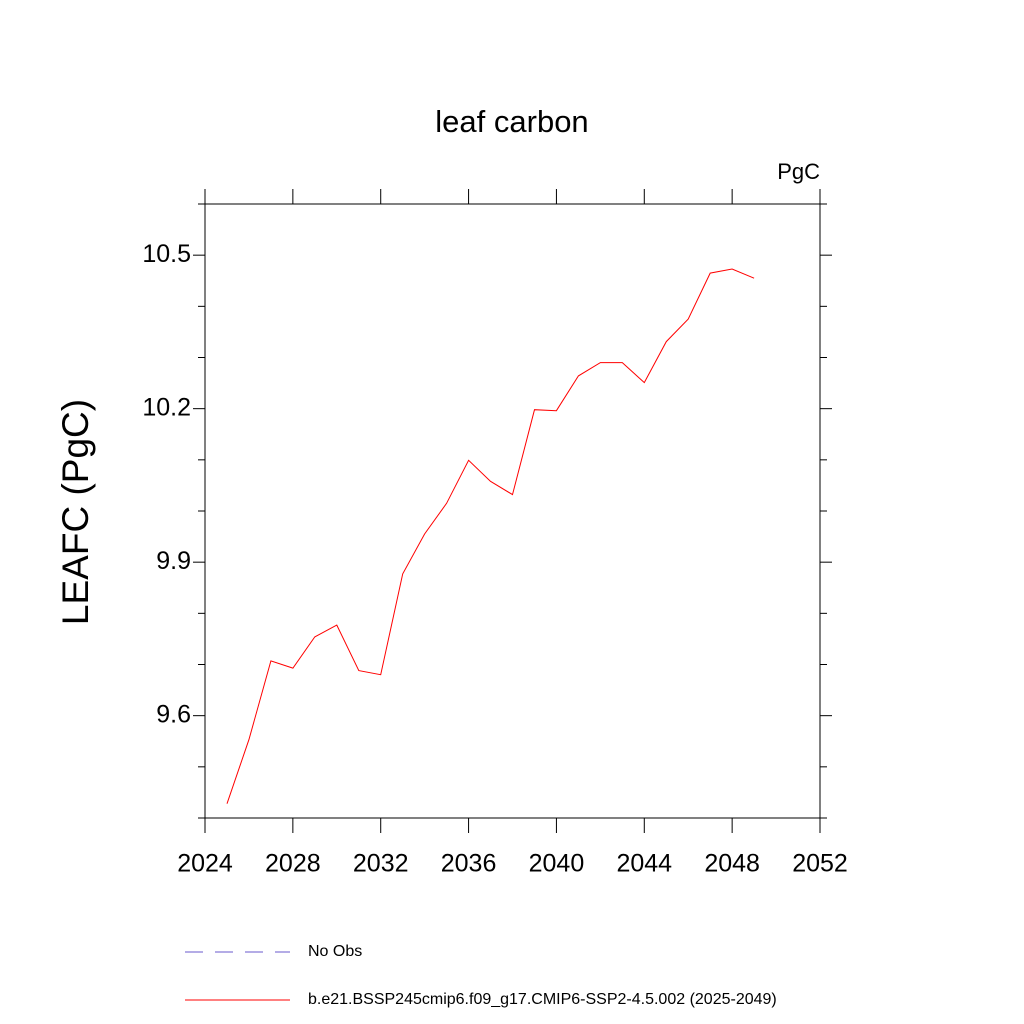 The image size is (1024, 1024). I want to click on y-tick-label: 9.6, so click(173, 714).